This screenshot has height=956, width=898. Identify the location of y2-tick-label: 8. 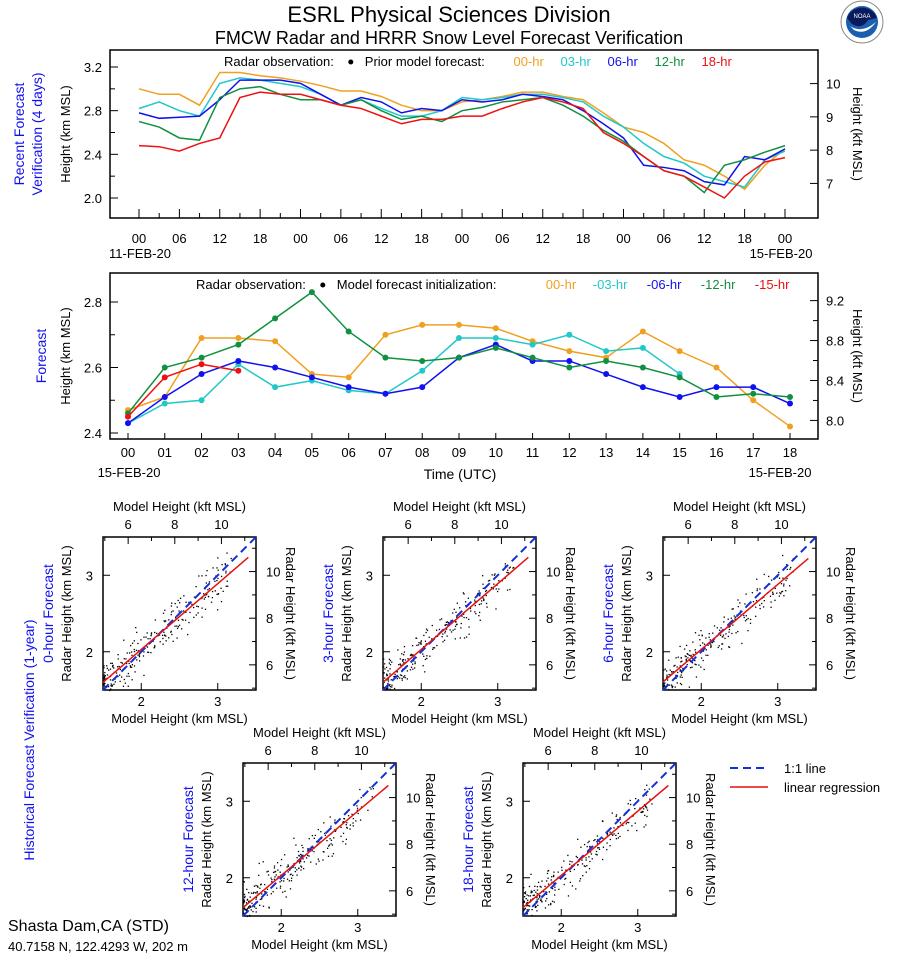
(409, 844).